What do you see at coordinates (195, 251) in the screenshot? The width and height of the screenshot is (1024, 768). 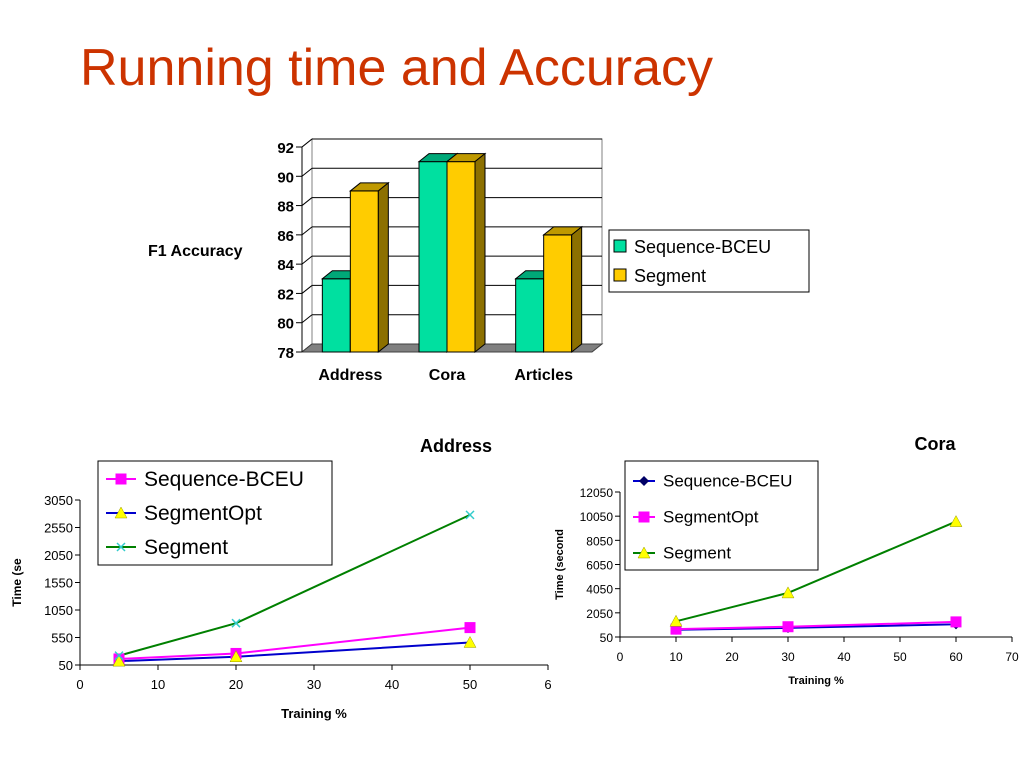 I see `y-axis-title: F1 Accuracy` at bounding box center [195, 251].